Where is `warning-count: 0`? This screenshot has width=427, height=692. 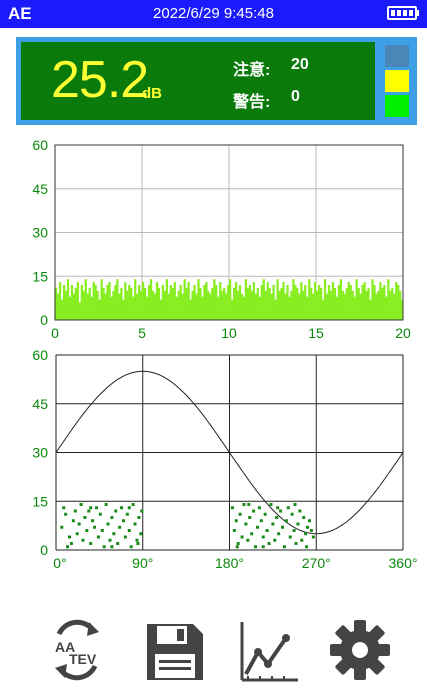 warning-count: 0 is located at coordinates (295, 96).